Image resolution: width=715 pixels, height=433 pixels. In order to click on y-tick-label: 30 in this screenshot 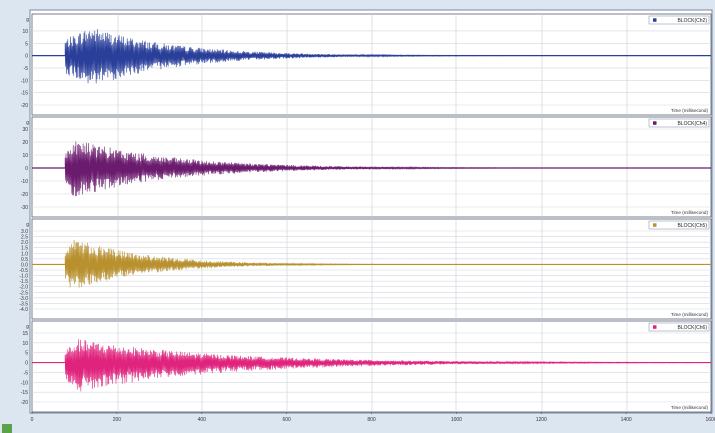, I will do `click(25, 130)`.